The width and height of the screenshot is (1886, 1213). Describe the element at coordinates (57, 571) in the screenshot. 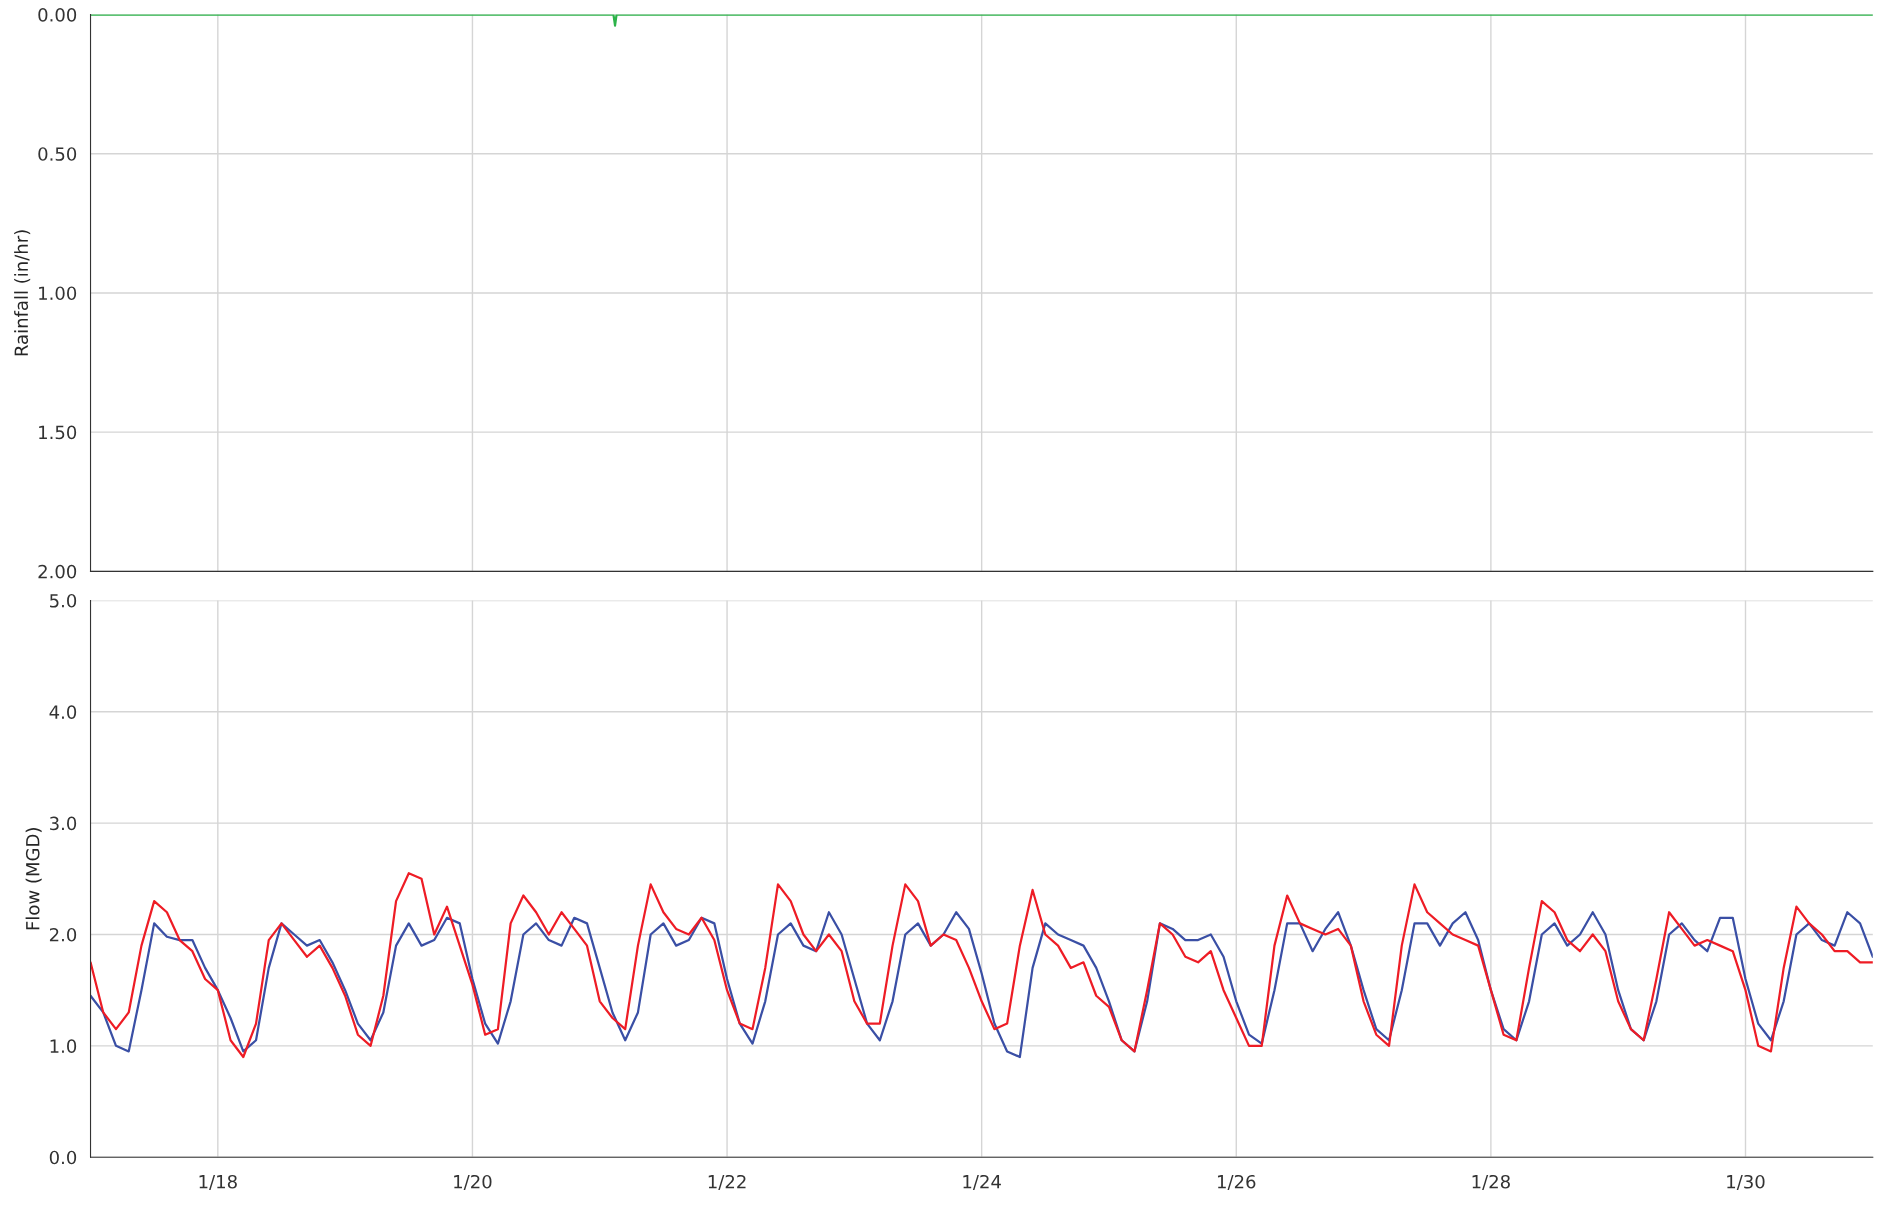

I see `y-tick-label: 2.00` at that location.